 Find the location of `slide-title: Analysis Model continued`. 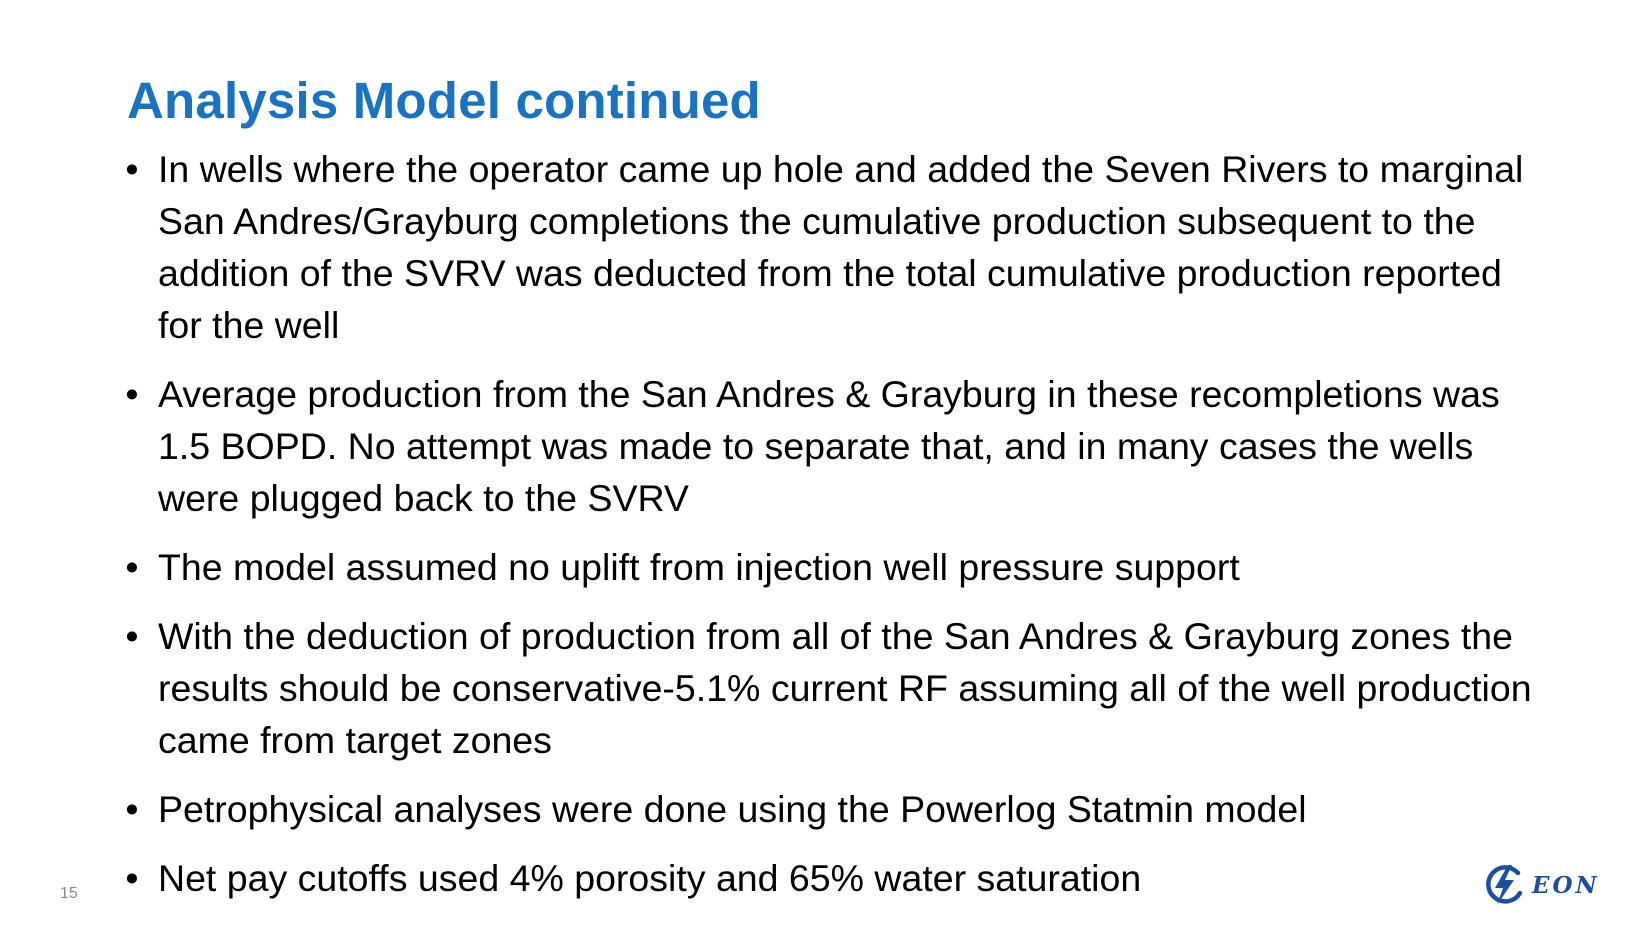

slide-title: Analysis Model continued is located at coordinates (444, 100).